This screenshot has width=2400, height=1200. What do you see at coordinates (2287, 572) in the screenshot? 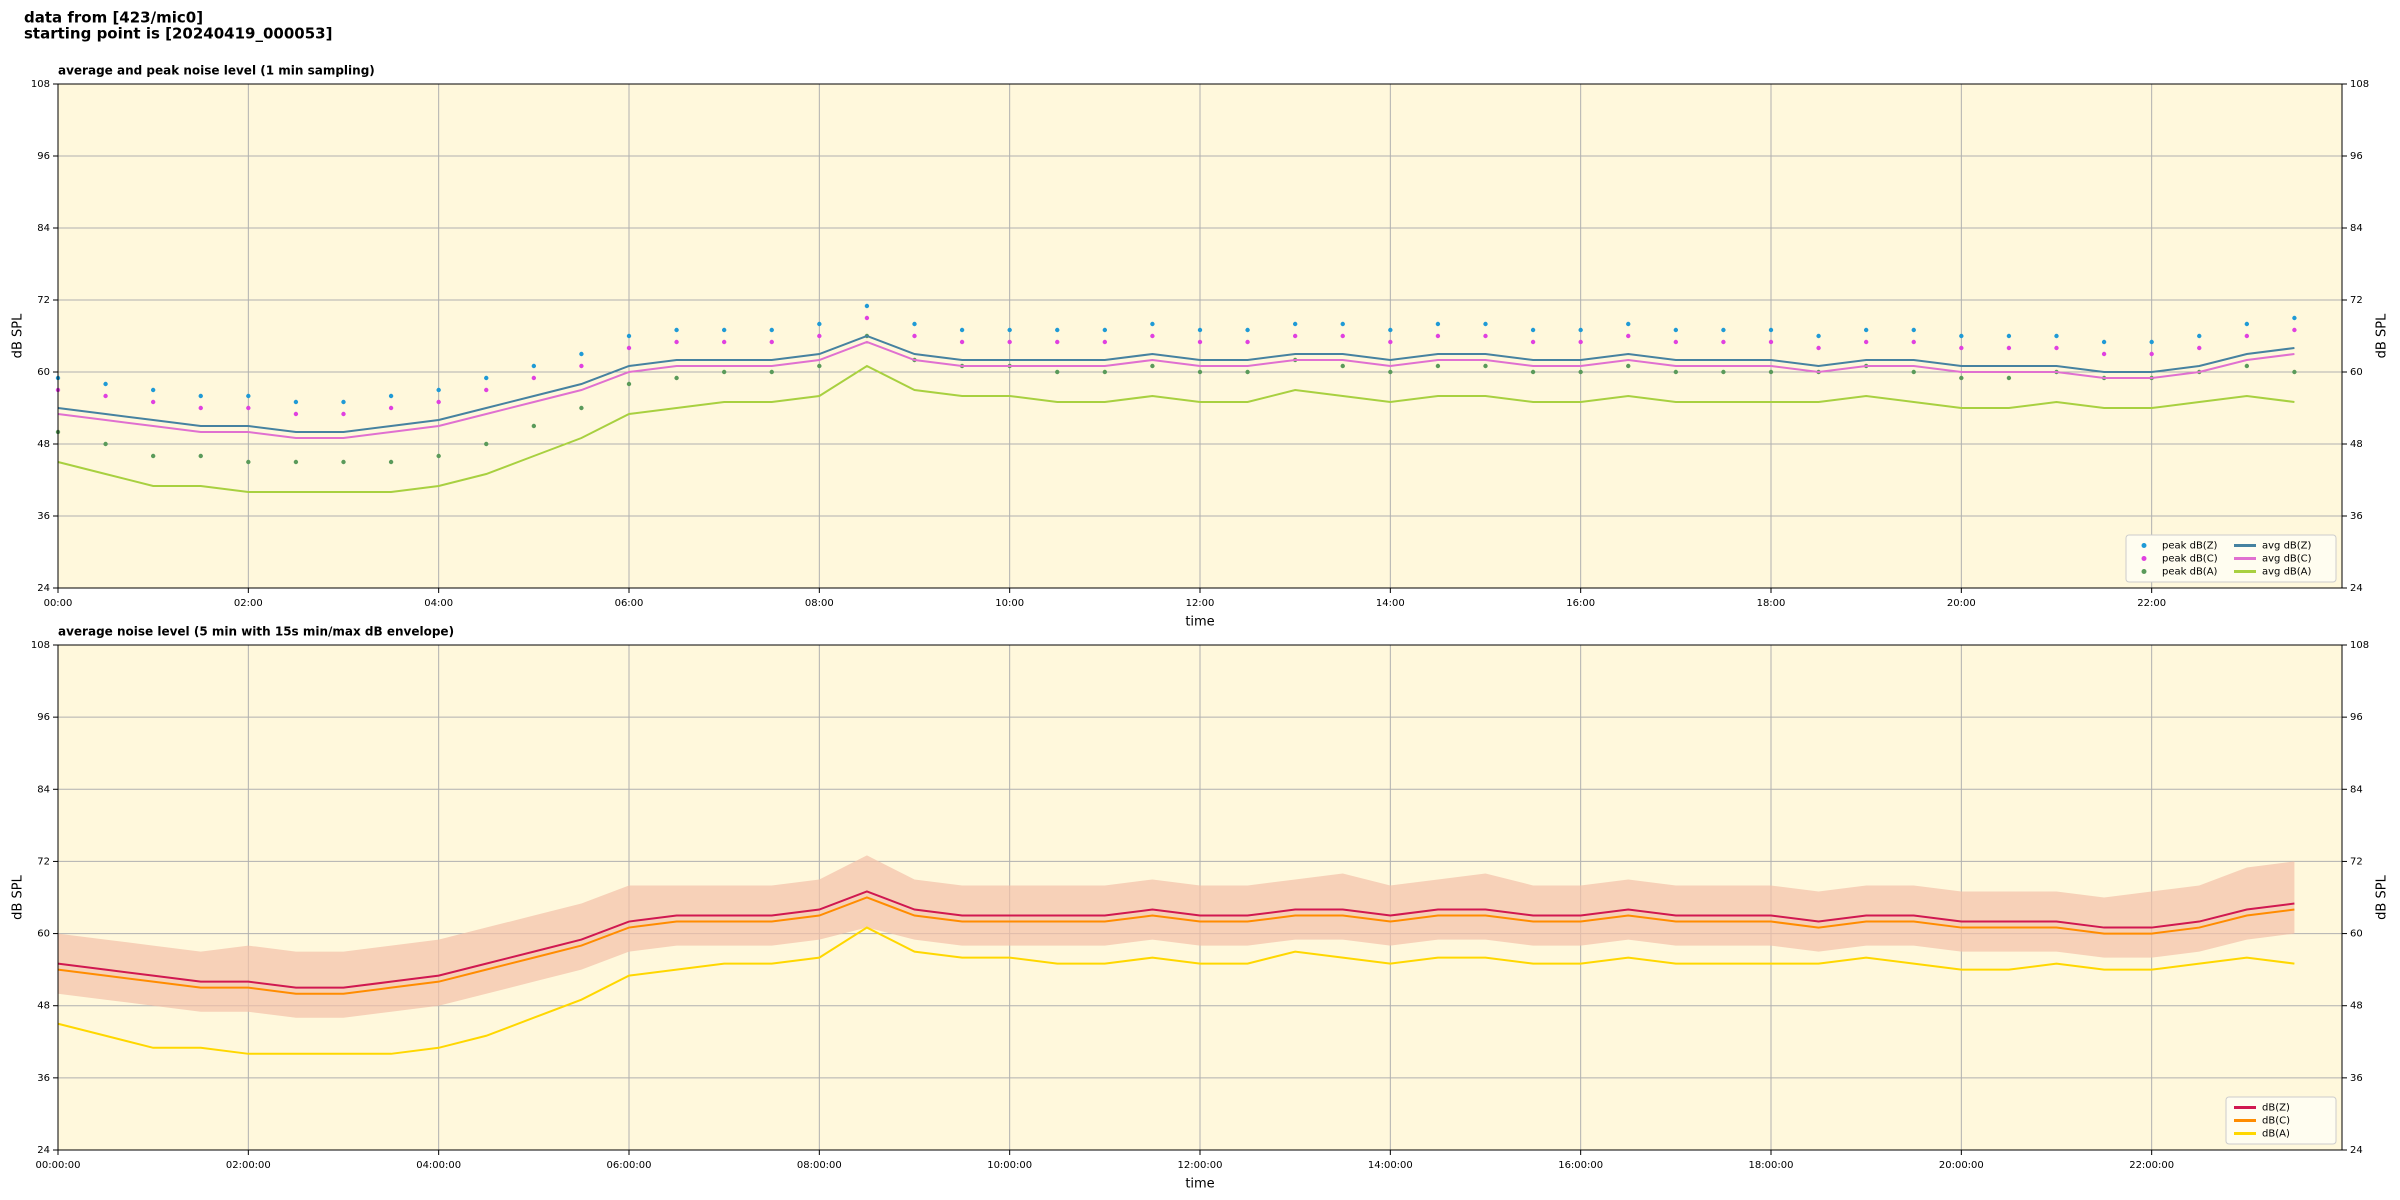
I see `legend-label: avg dB(A)` at bounding box center [2287, 572].